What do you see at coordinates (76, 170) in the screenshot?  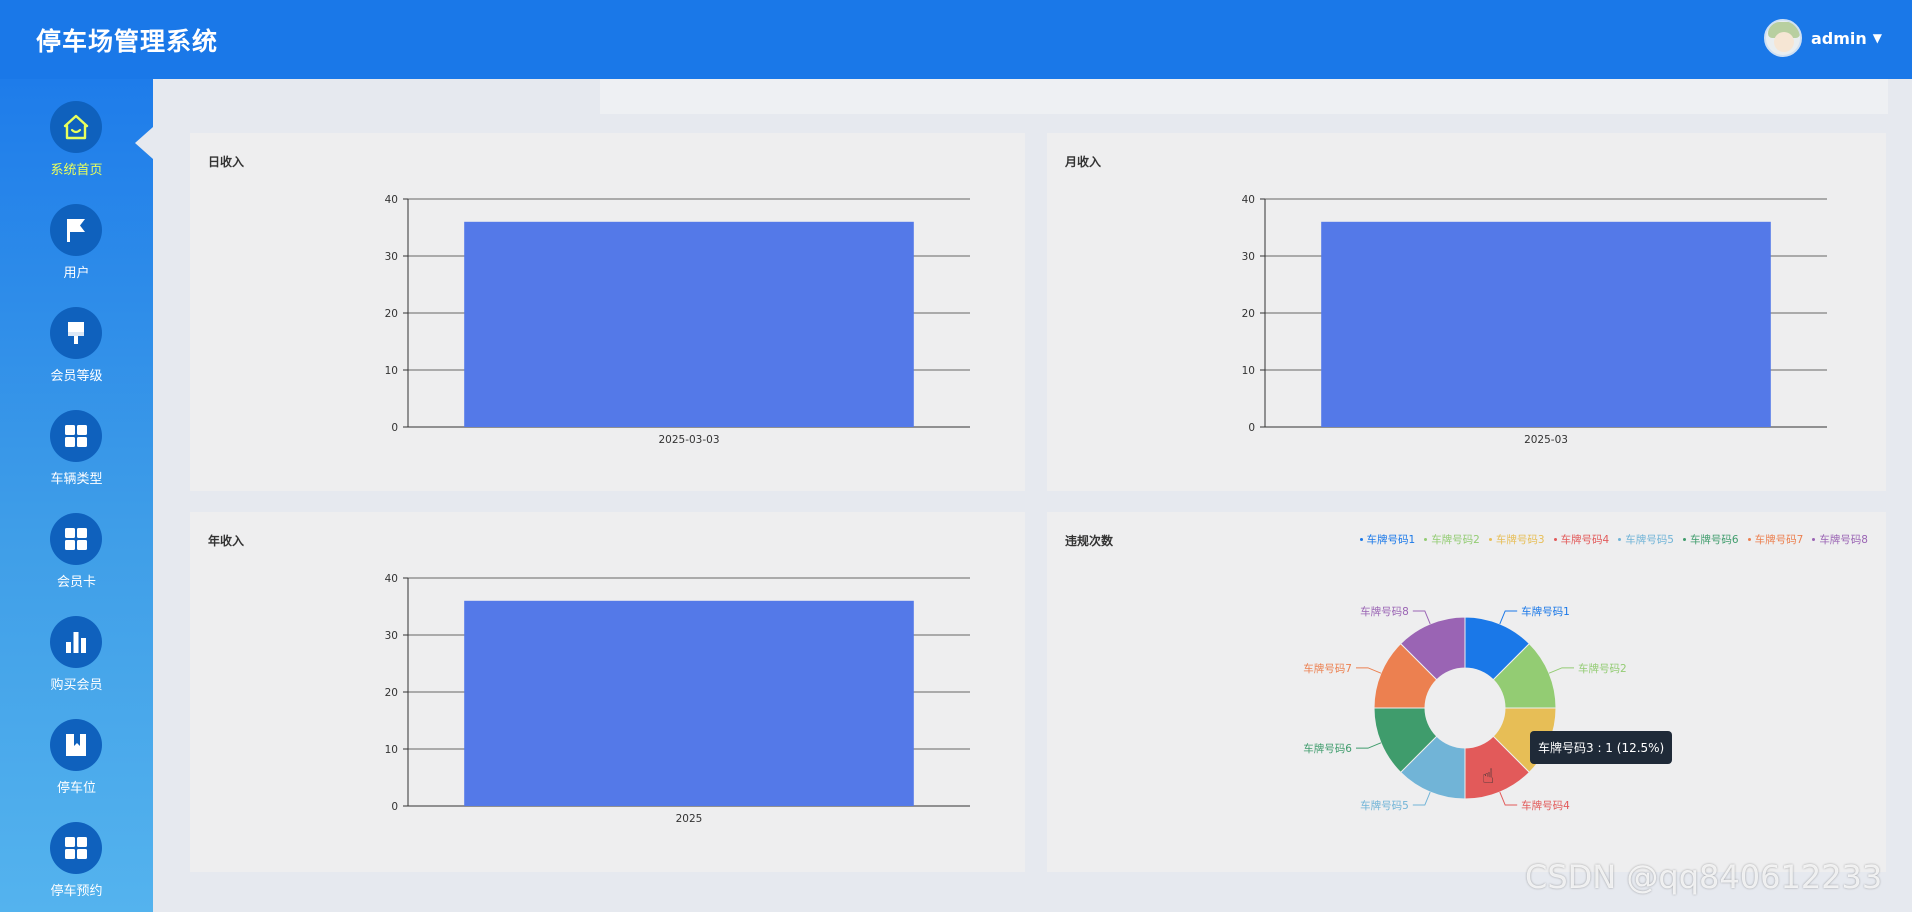 I see `sidebar-item-label: 系统首页` at bounding box center [76, 170].